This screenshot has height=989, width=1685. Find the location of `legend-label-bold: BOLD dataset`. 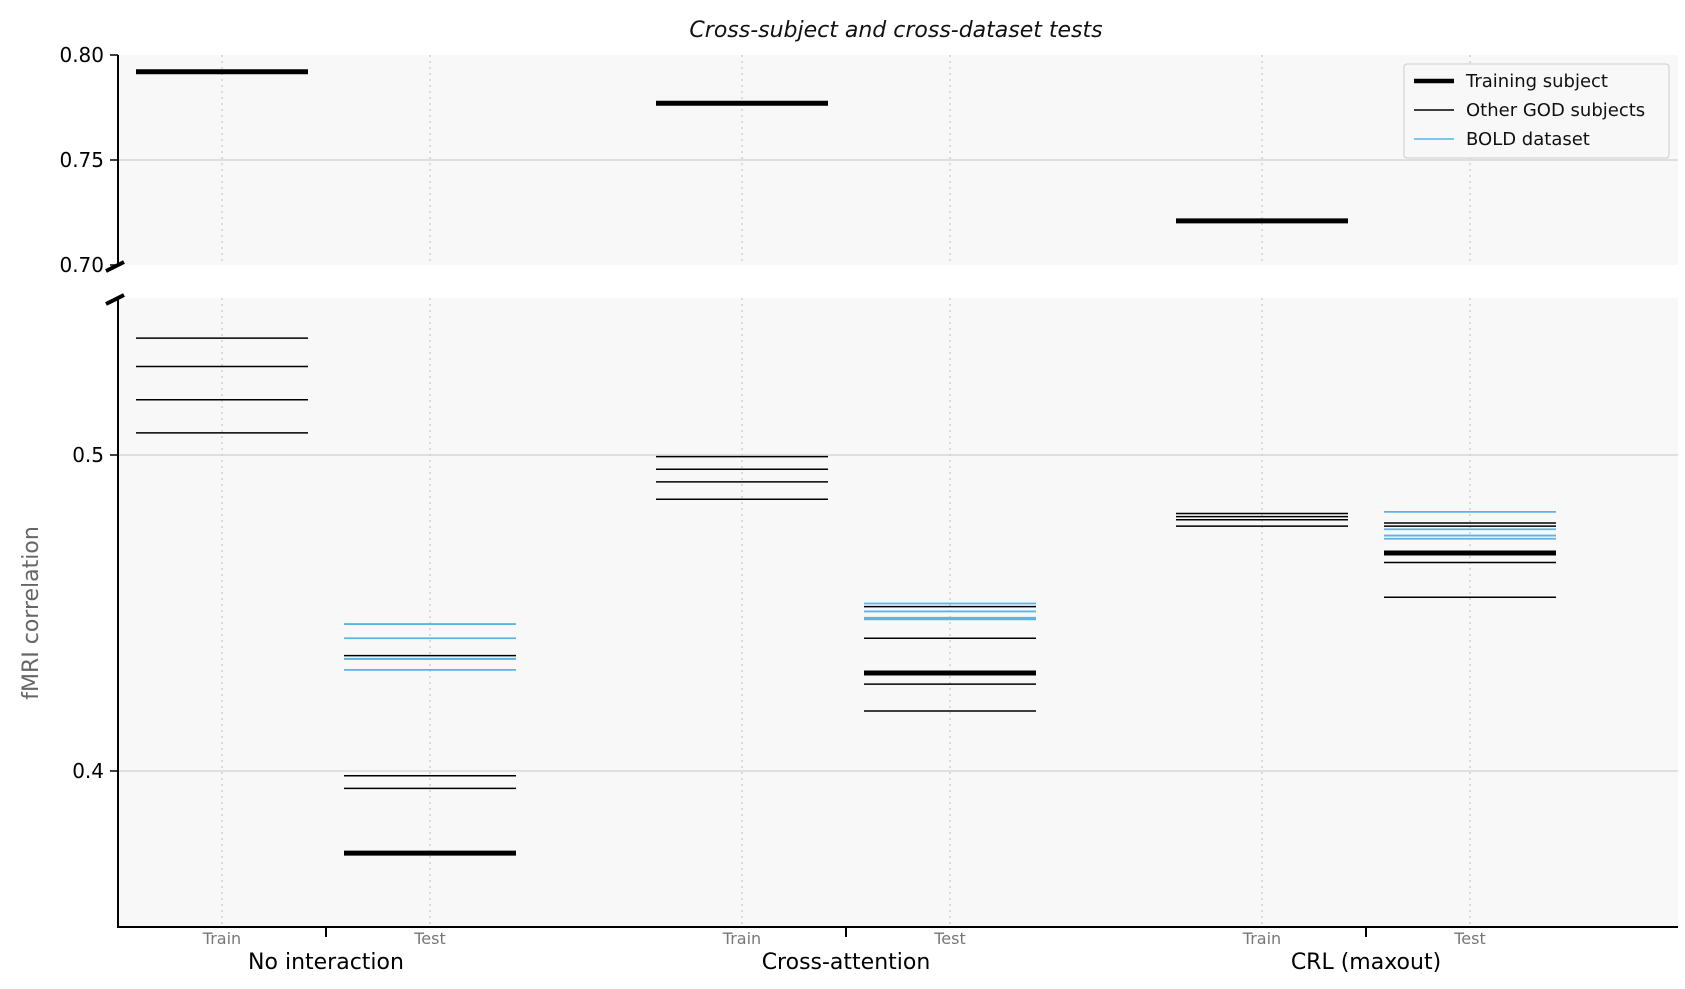

legend-label-bold: BOLD dataset is located at coordinates (1528, 139).